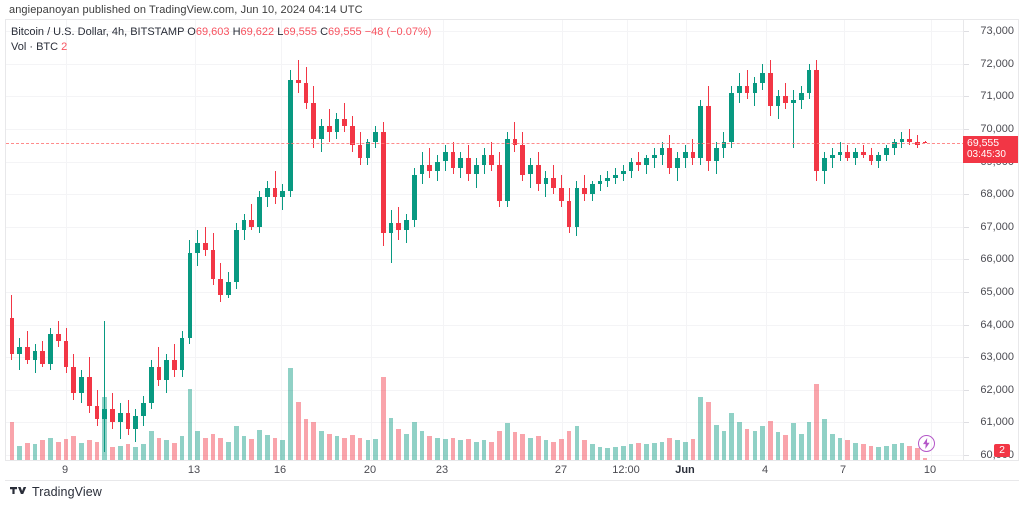  What do you see at coordinates (512, 471) in the screenshot?
I see `time-axis: 9 13 16 20 23 27 12:00 Jun 4 7 10` at bounding box center [512, 471].